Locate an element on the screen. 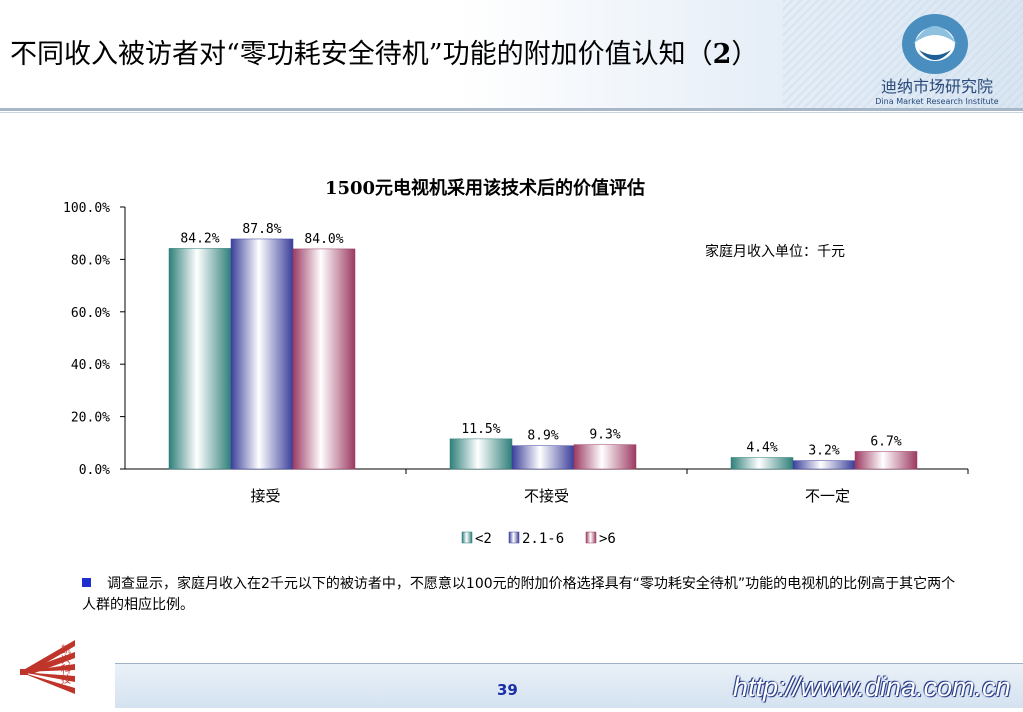 The image size is (1023, 712). logo-emblem-icon is located at coordinates (935, 44).